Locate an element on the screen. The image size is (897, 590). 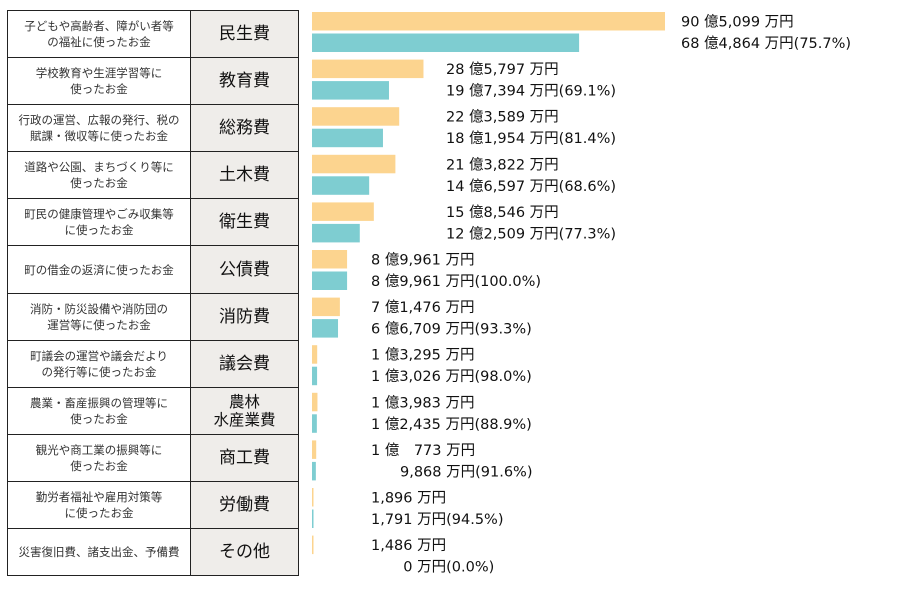
row-category: 商工費 is located at coordinates (245, 457).